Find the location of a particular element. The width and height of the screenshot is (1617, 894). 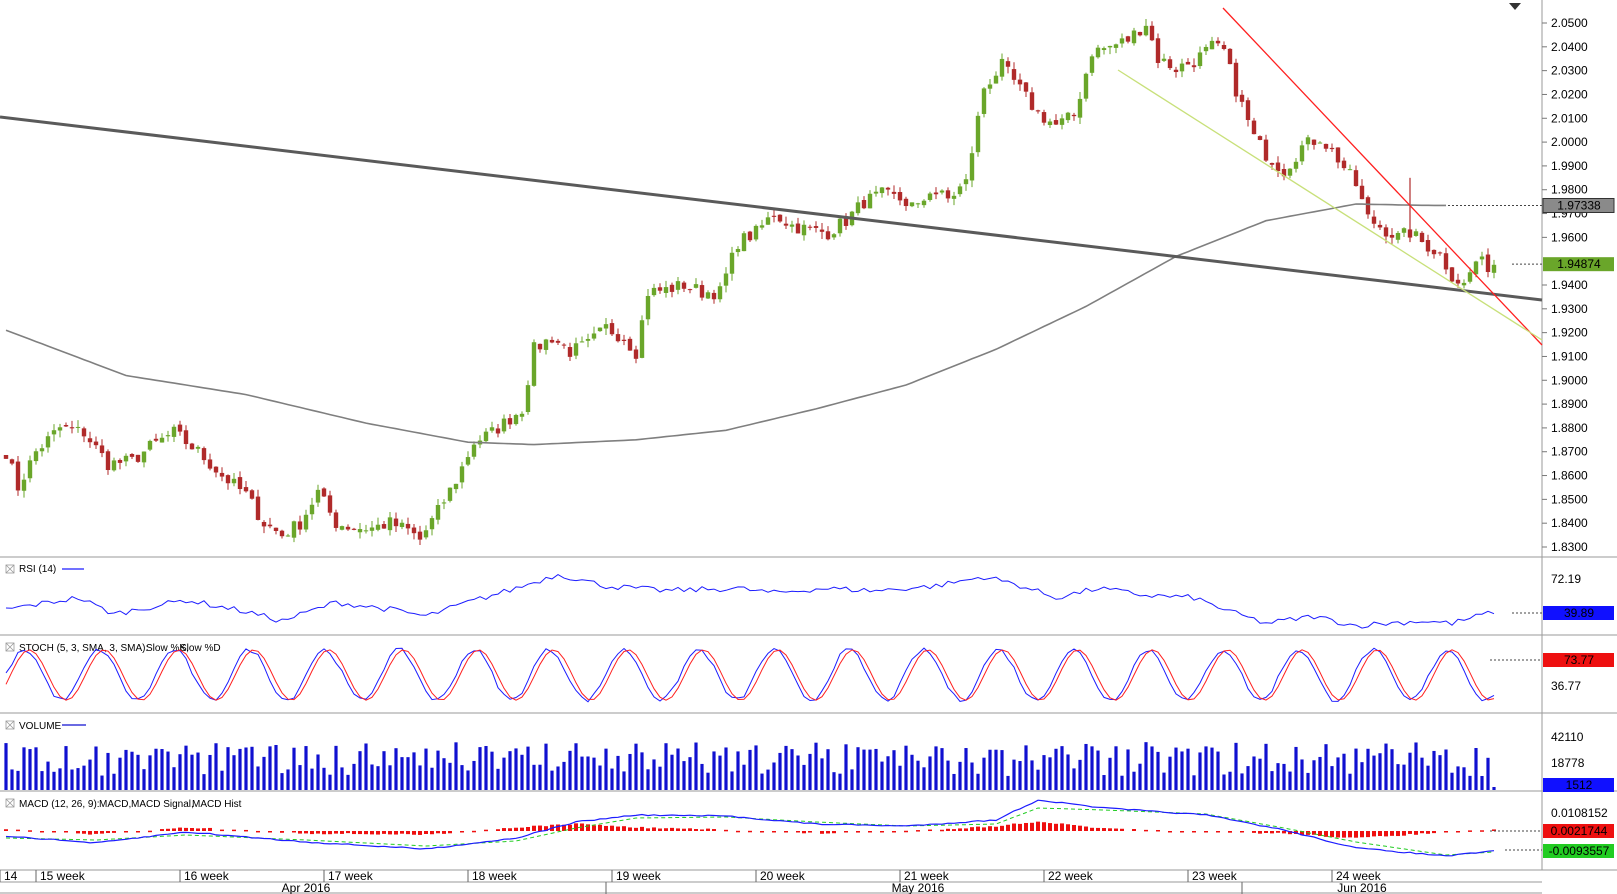

price-tick-label: 1.8800 is located at coordinates (1569, 428).